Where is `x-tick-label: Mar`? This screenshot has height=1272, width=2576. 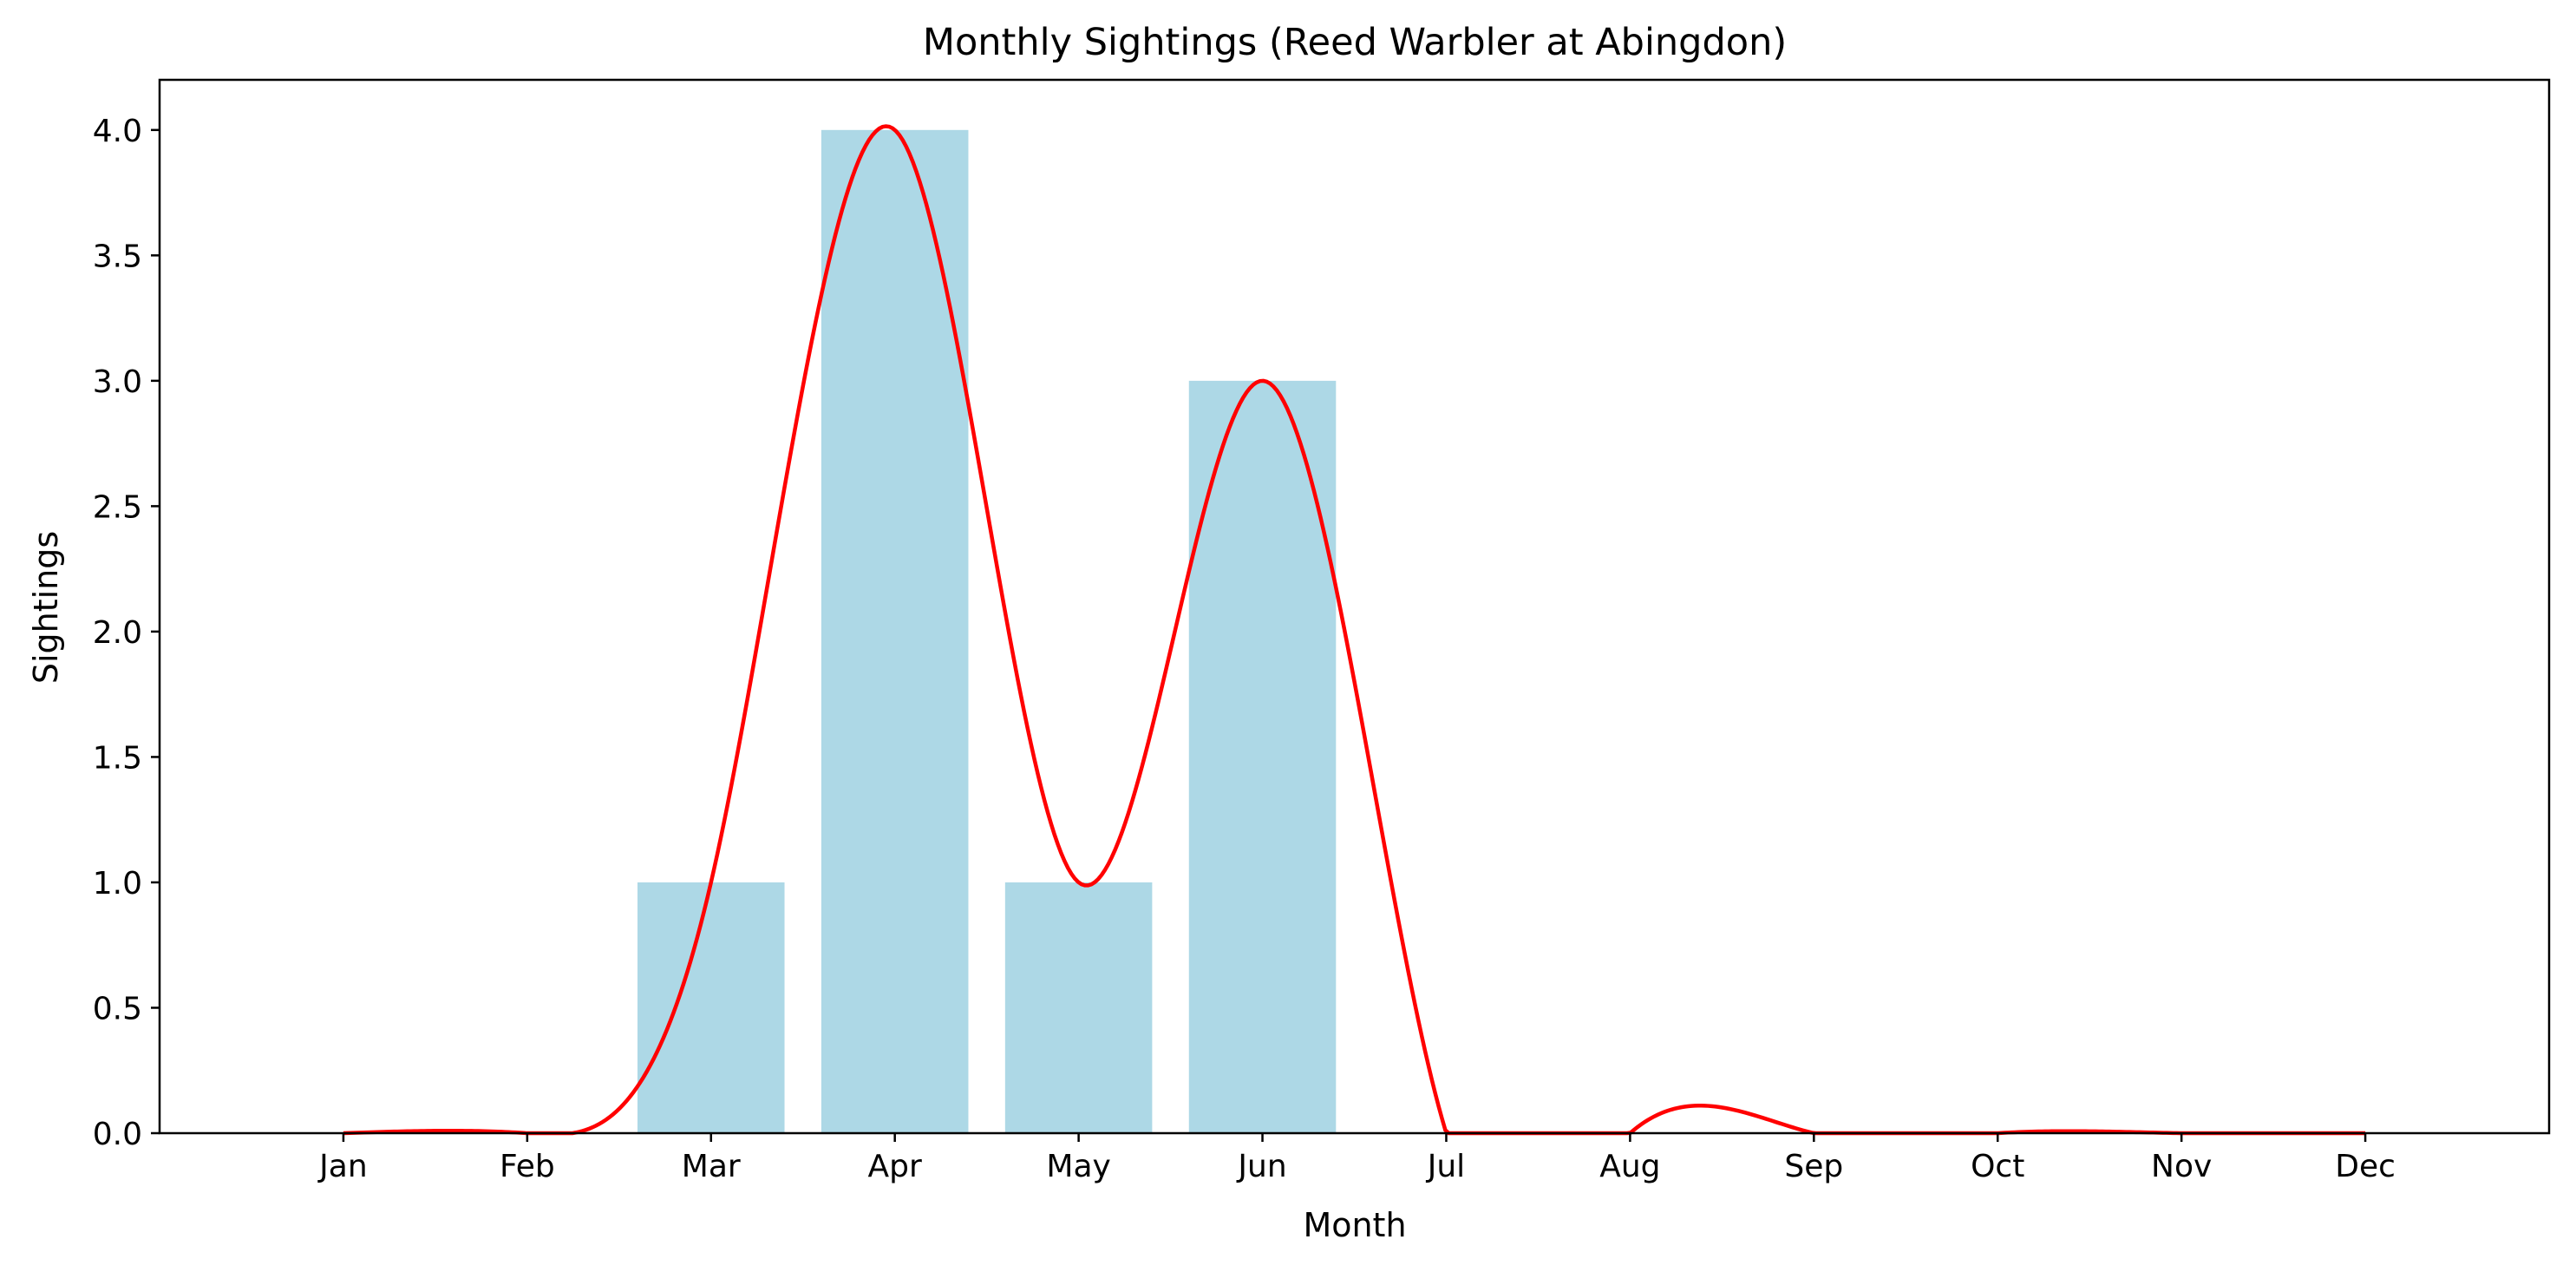 x-tick-label: Mar is located at coordinates (711, 1166).